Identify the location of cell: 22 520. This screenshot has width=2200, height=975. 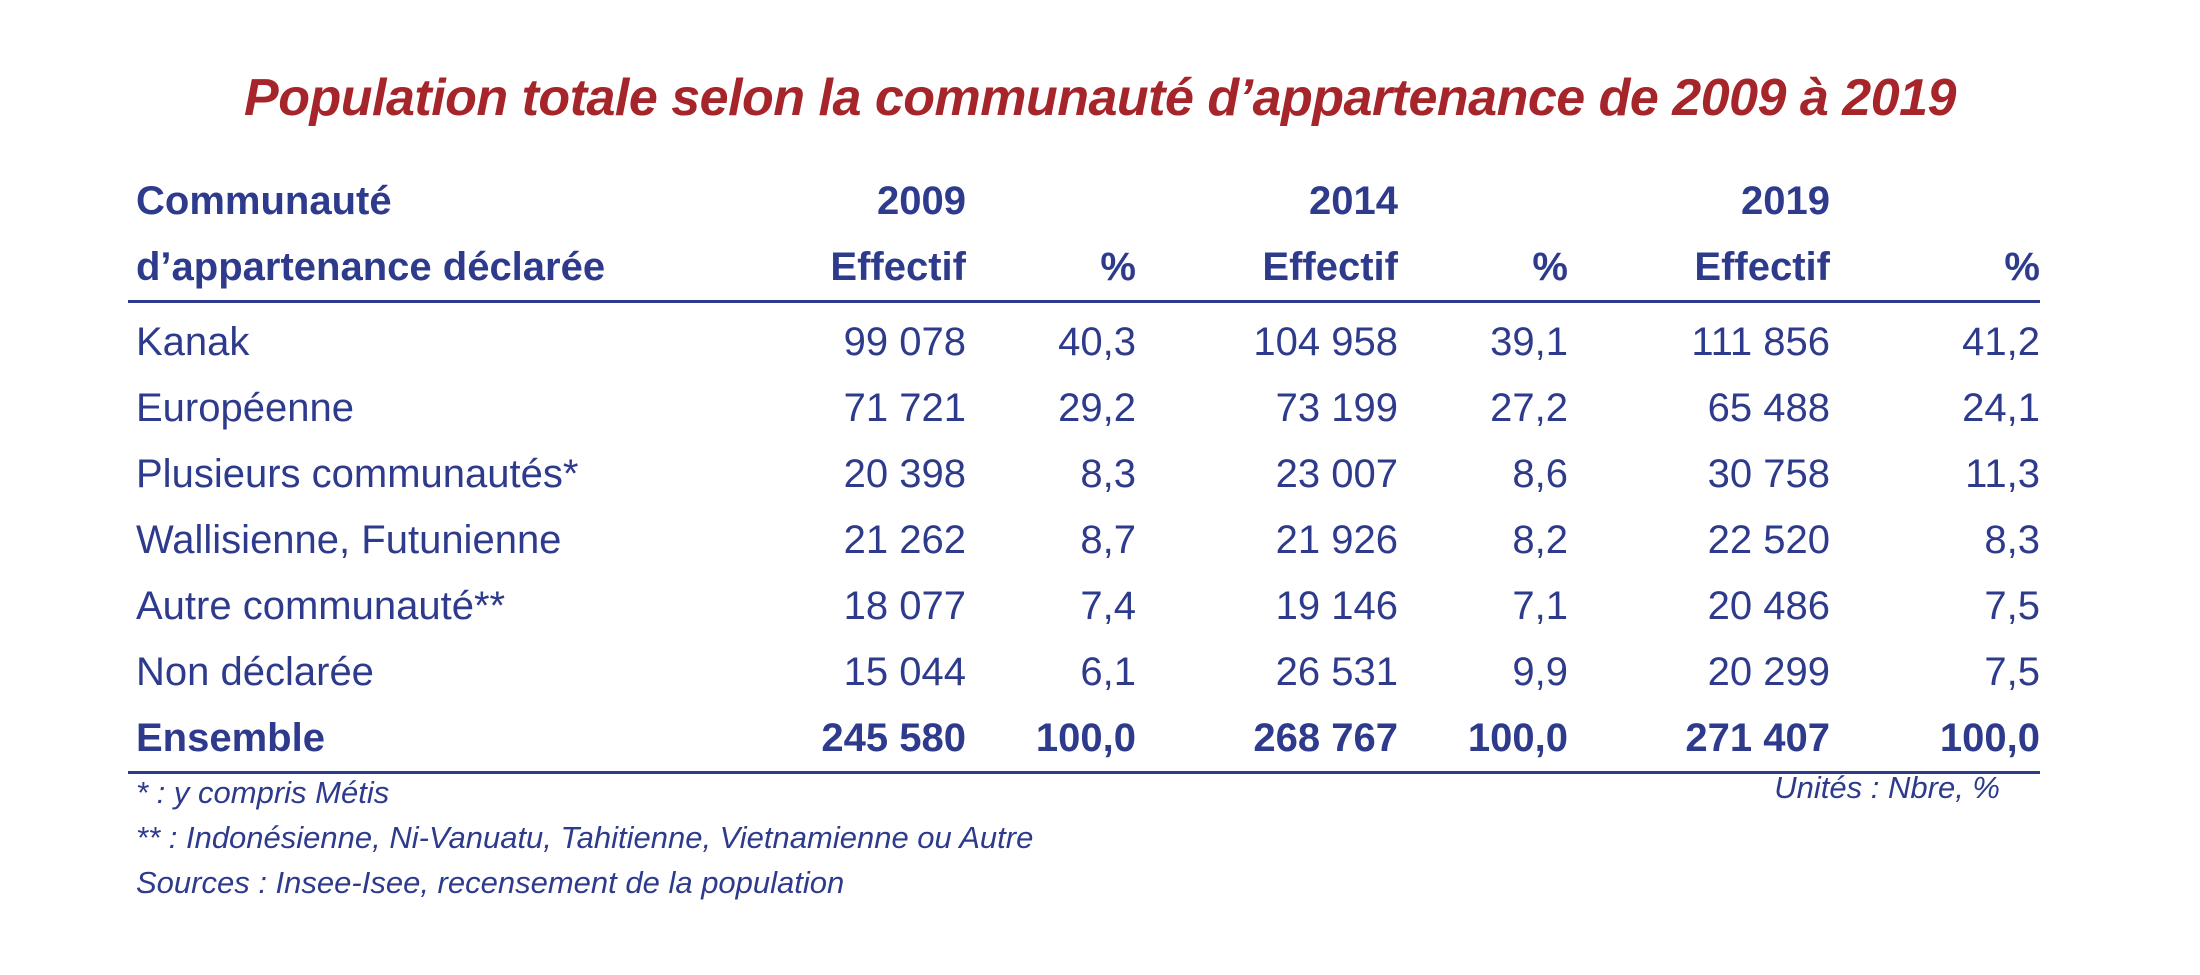
(1768, 539).